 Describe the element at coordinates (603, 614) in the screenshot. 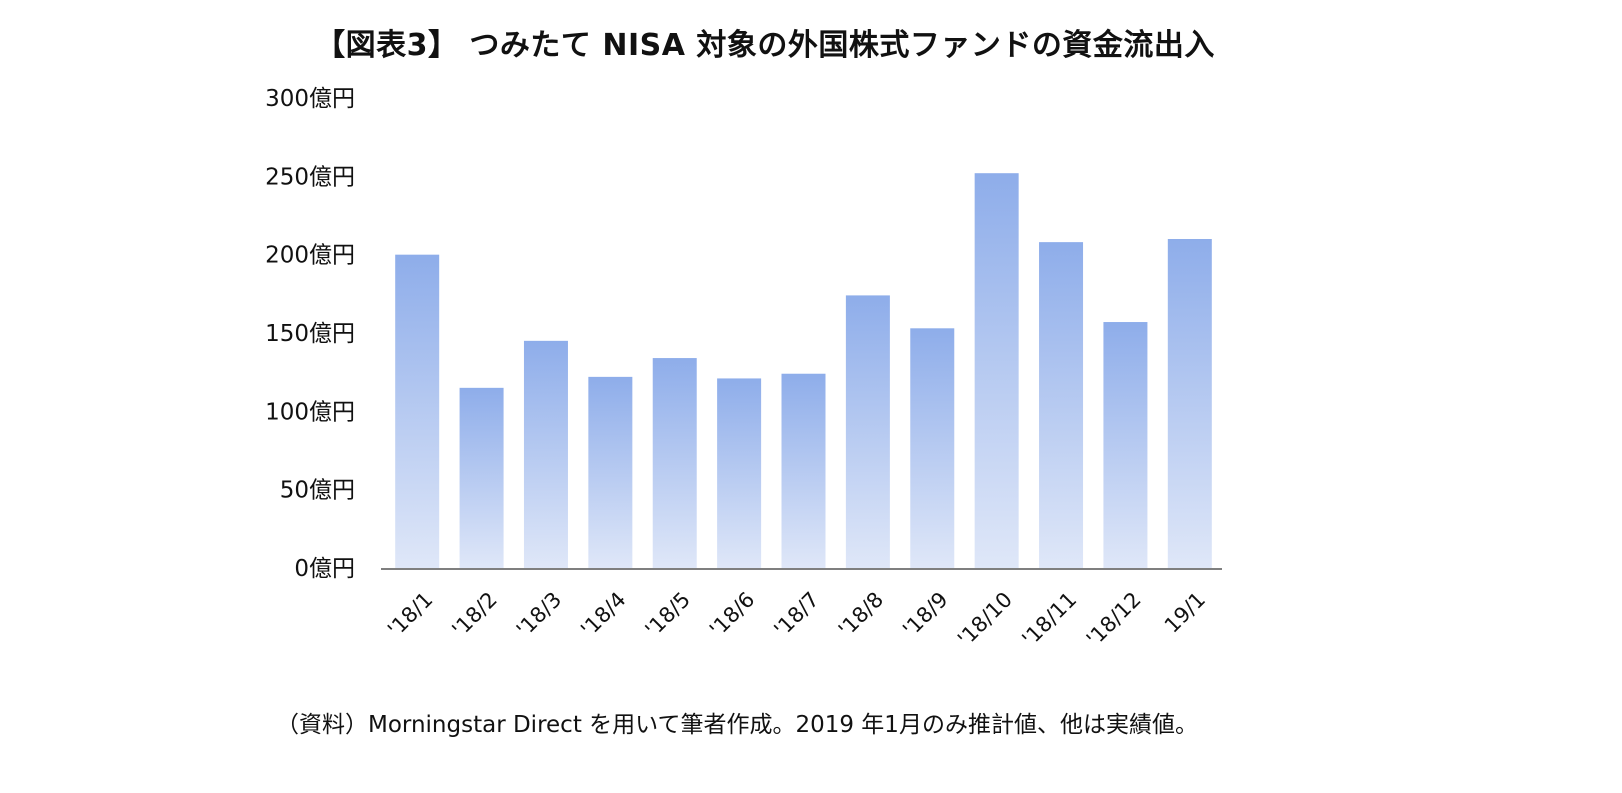

I see `x-tick-label: '18/4` at that location.